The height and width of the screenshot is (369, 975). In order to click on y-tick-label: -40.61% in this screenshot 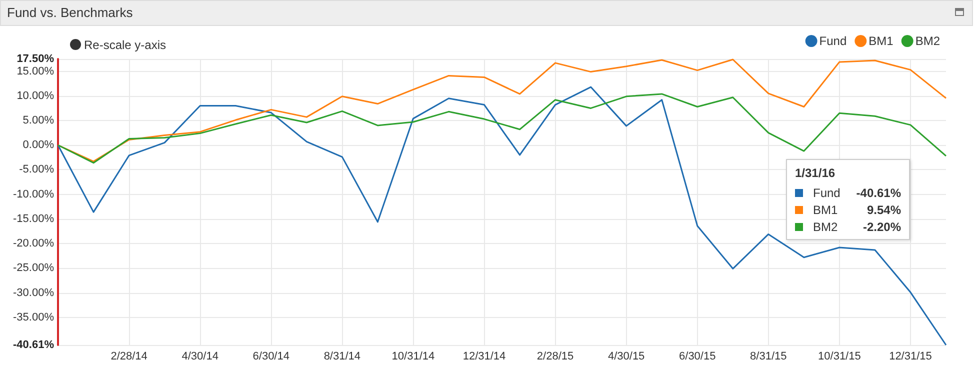, I will do `click(33, 345)`.